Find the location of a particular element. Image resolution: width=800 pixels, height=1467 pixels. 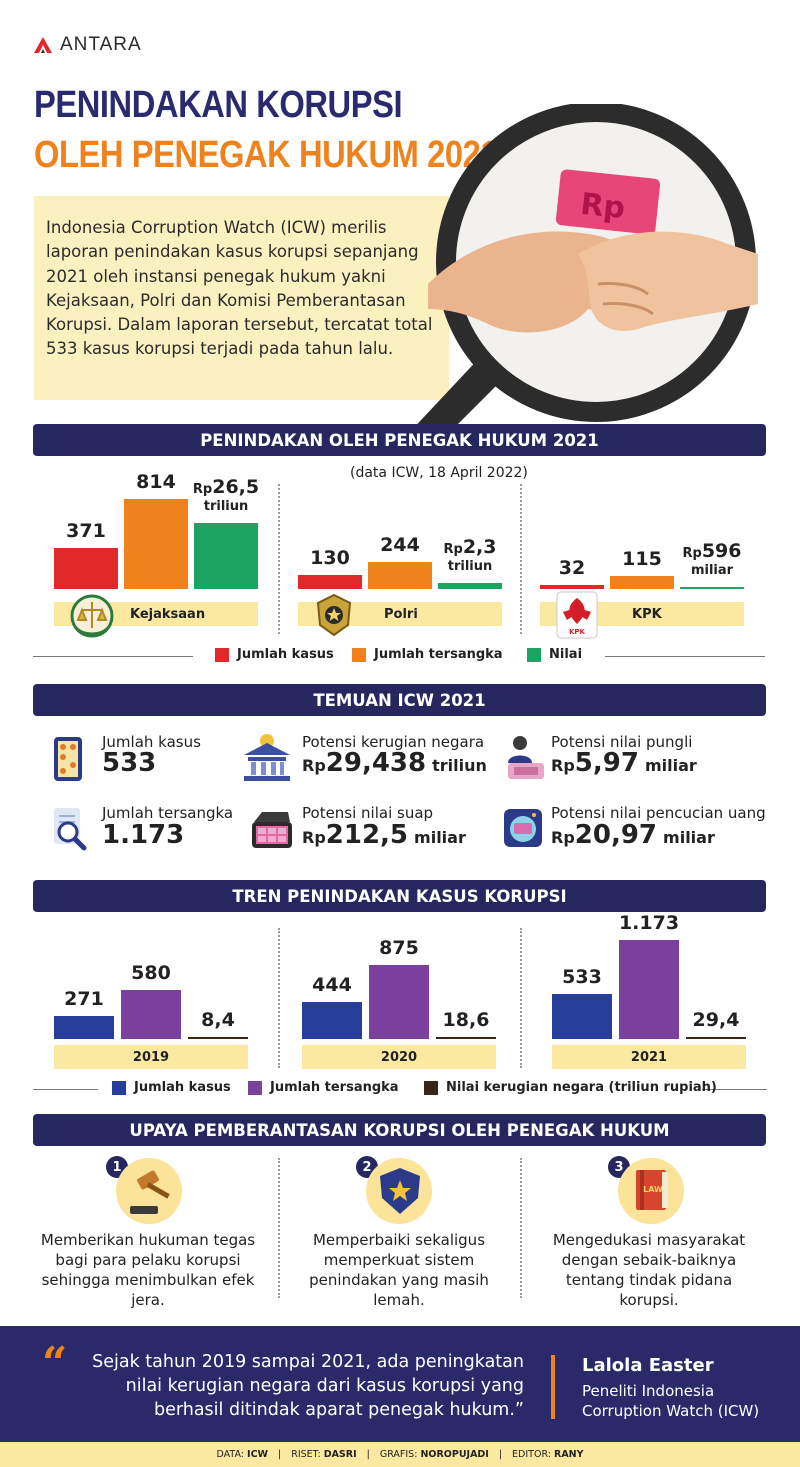

section-bar-tren: TREN PENINDAKAN KASUS KORUPSI is located at coordinates (399, 896).